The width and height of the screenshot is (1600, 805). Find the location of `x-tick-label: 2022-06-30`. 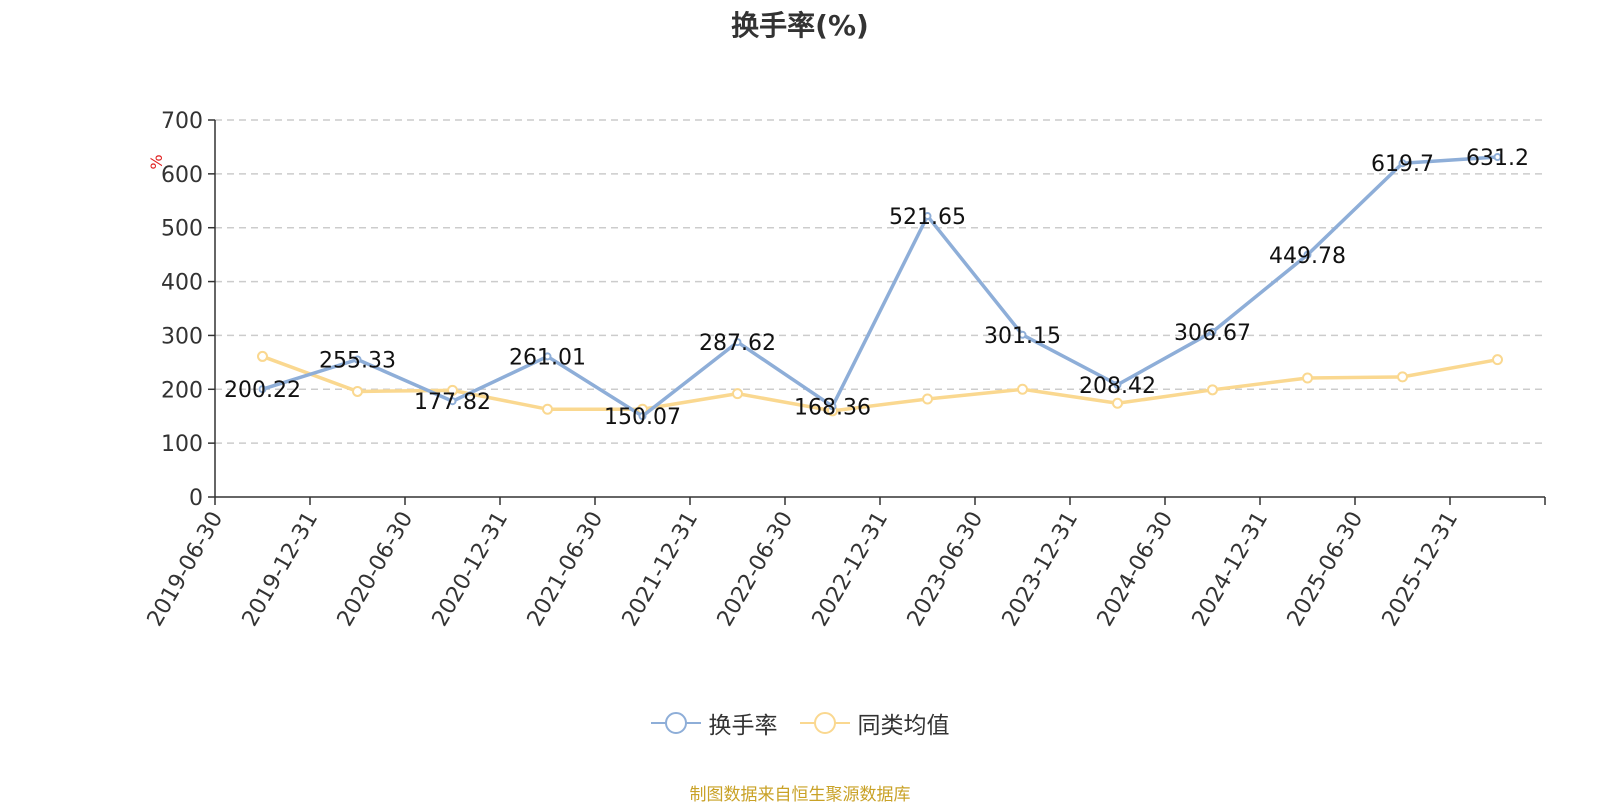

x-tick-label: 2022-06-30 is located at coordinates (756, 569).